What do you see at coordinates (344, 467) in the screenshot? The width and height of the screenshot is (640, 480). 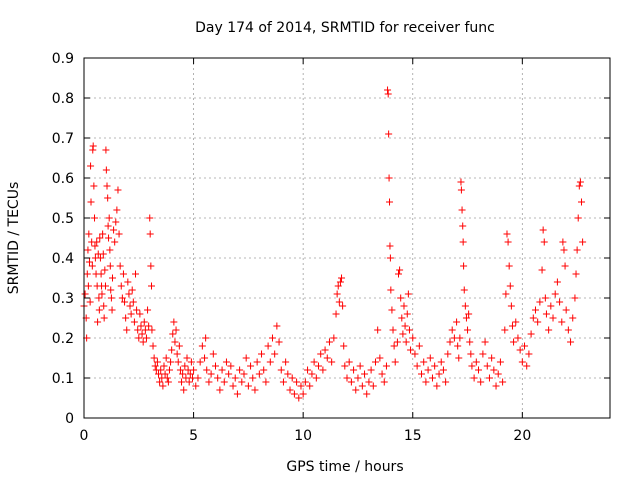 I see `x-axis-label: GPS time / hours` at bounding box center [344, 467].